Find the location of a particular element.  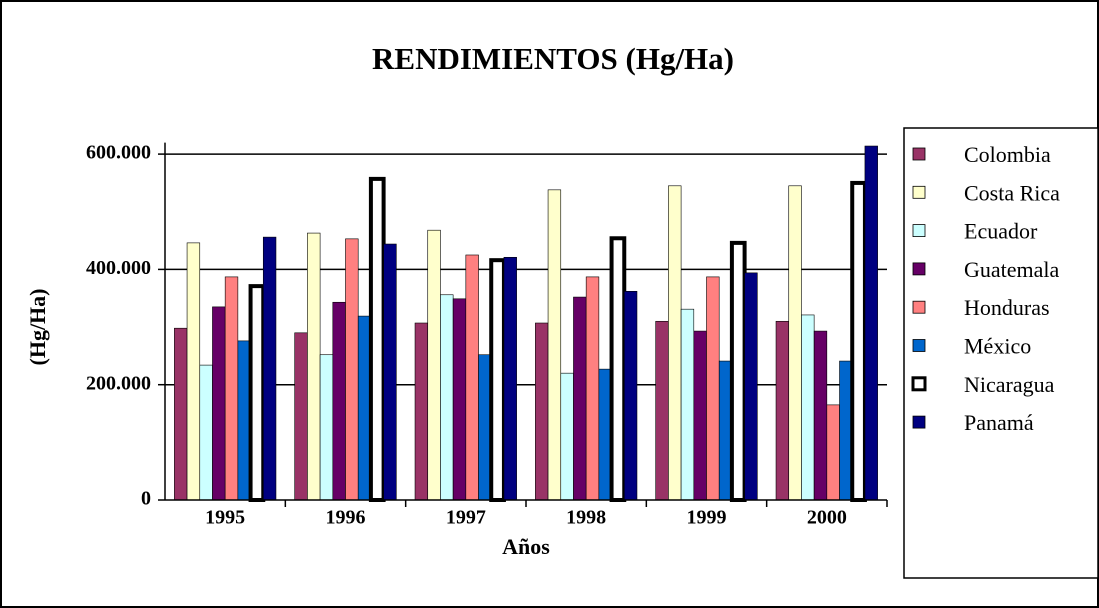

x-axis-title: Años is located at coordinates (526, 546).